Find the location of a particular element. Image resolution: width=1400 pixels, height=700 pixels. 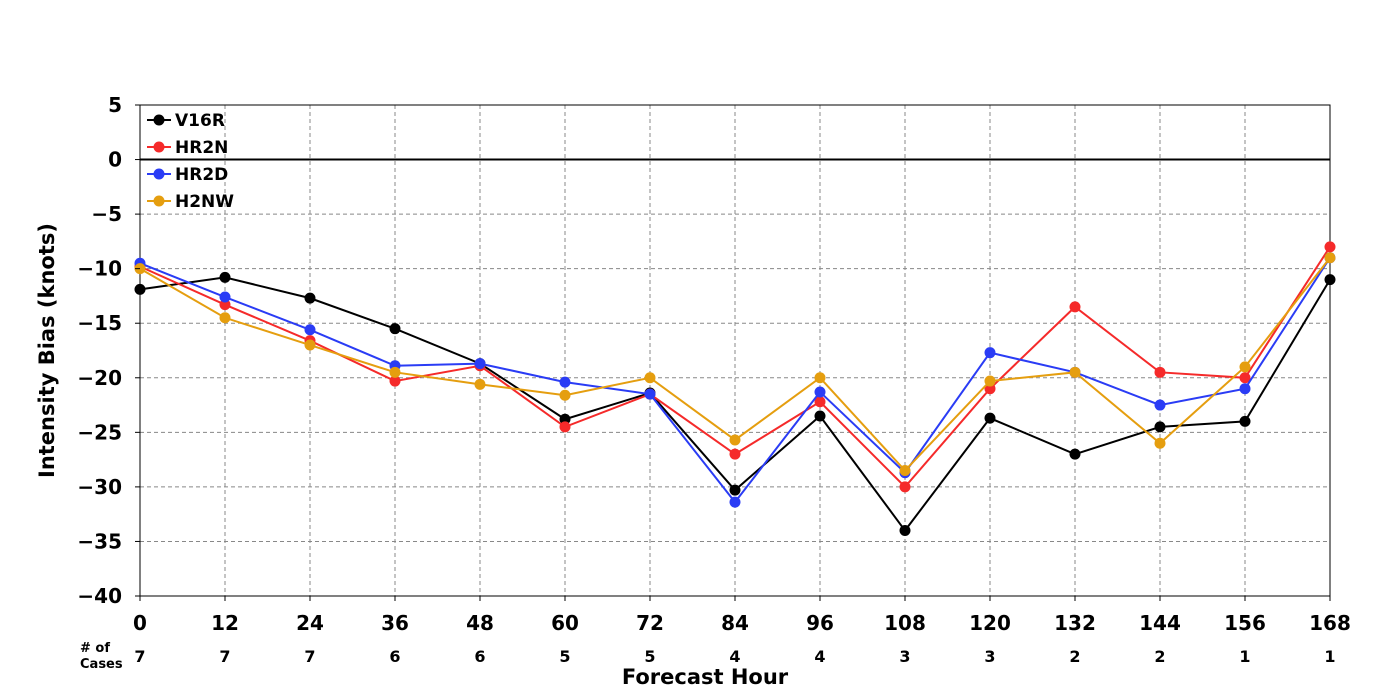

x-tick-label: 60 is located at coordinates (565, 623).